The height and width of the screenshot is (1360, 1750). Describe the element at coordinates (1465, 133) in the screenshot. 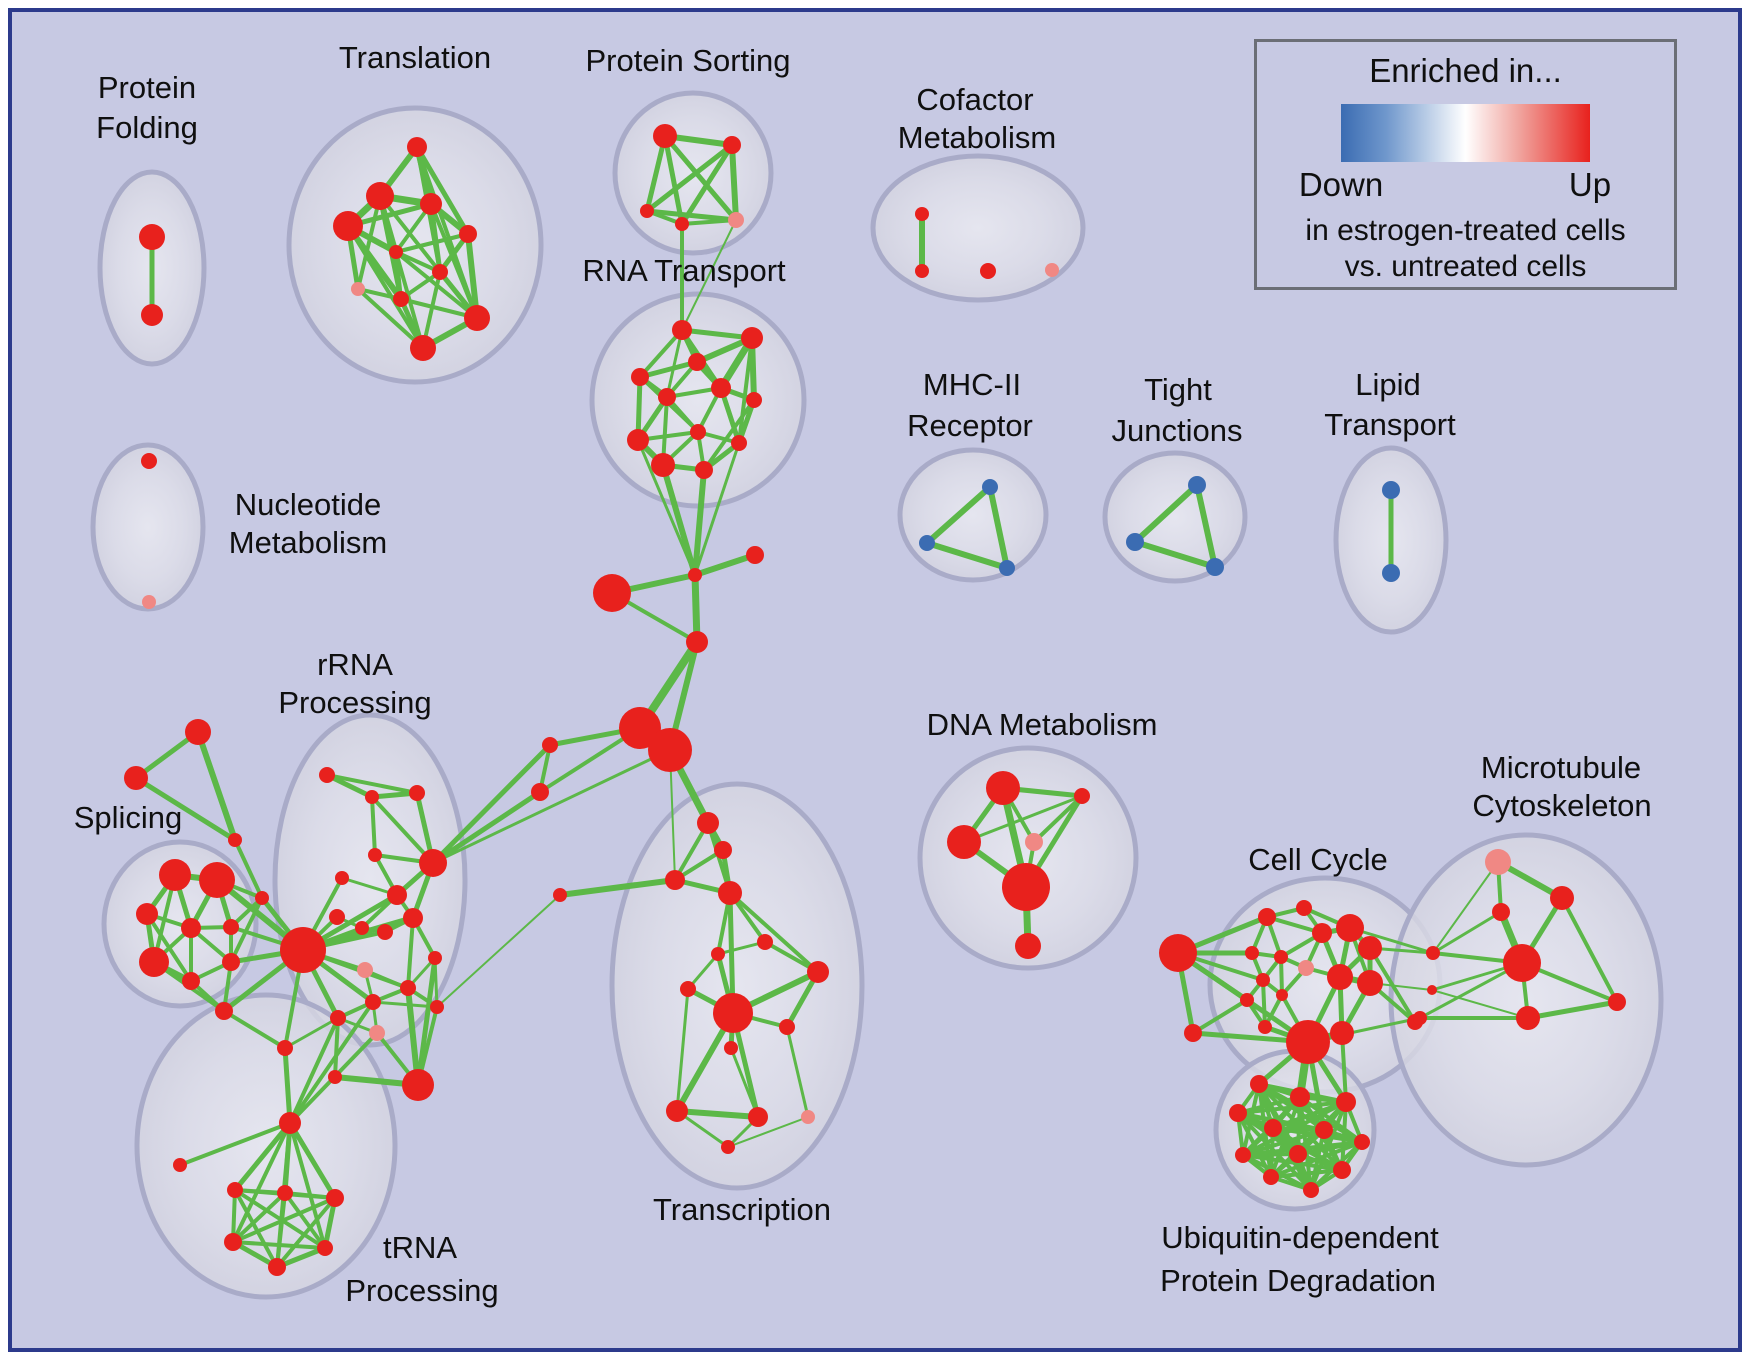

I see `legend-gradient-bar` at that location.